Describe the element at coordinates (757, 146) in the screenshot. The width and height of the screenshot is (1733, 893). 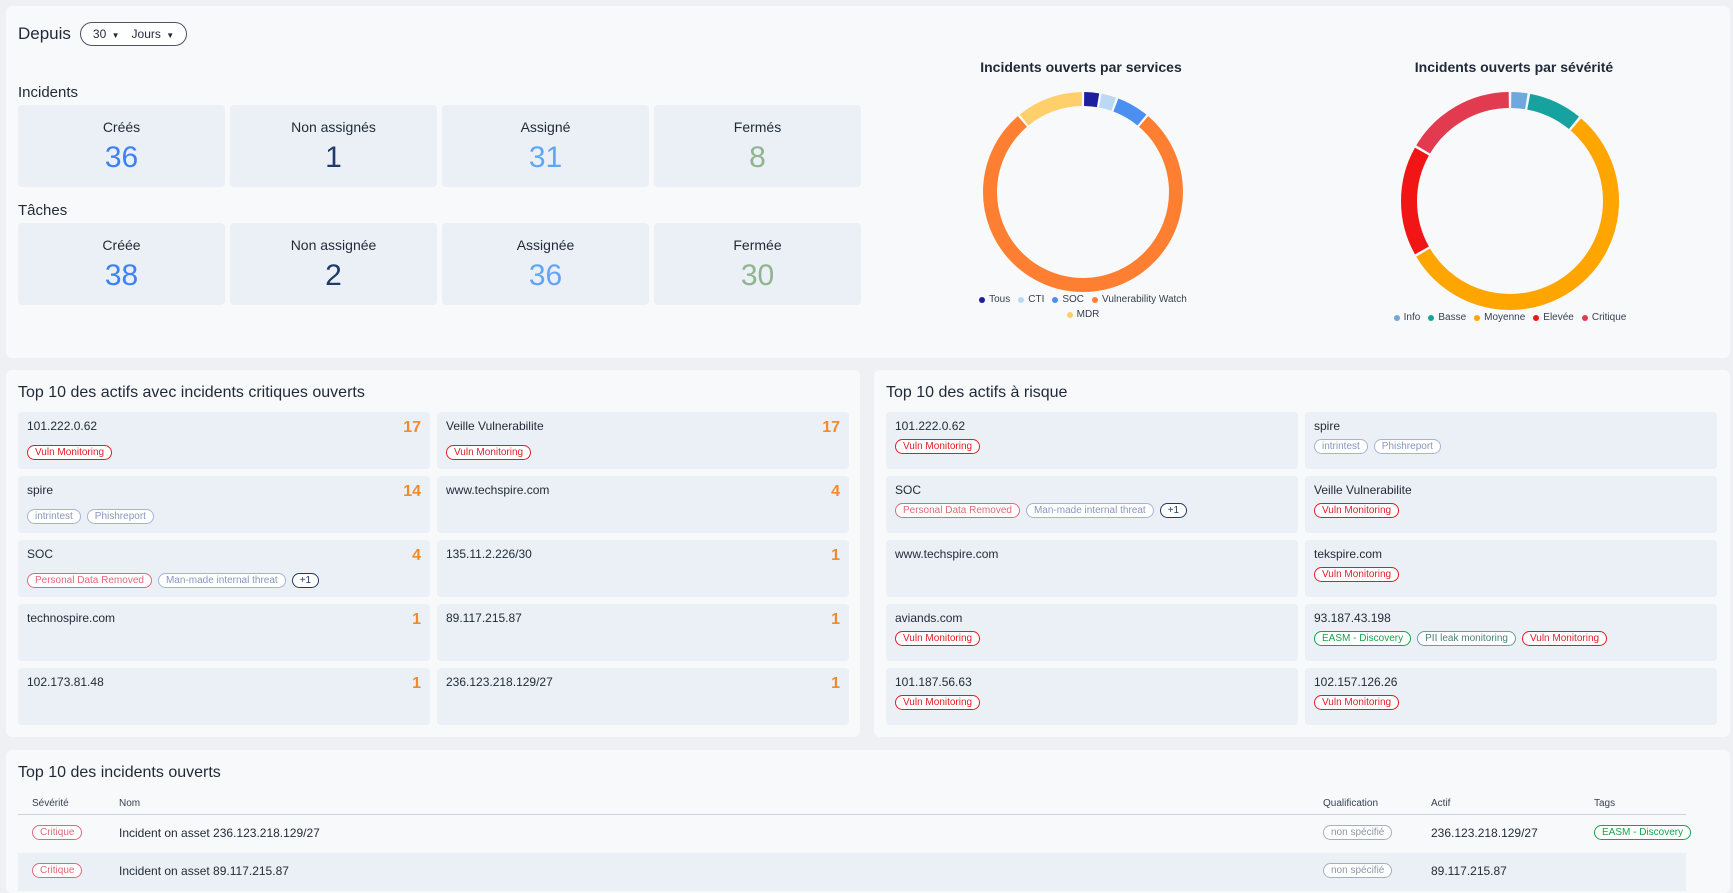
I see `stat-card: Fermés 8` at that location.